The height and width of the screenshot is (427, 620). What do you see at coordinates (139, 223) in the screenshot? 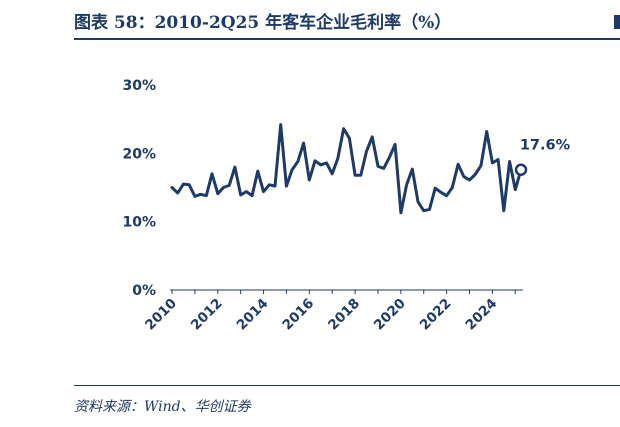
I see `y-tick-label: 10%` at bounding box center [139, 223].